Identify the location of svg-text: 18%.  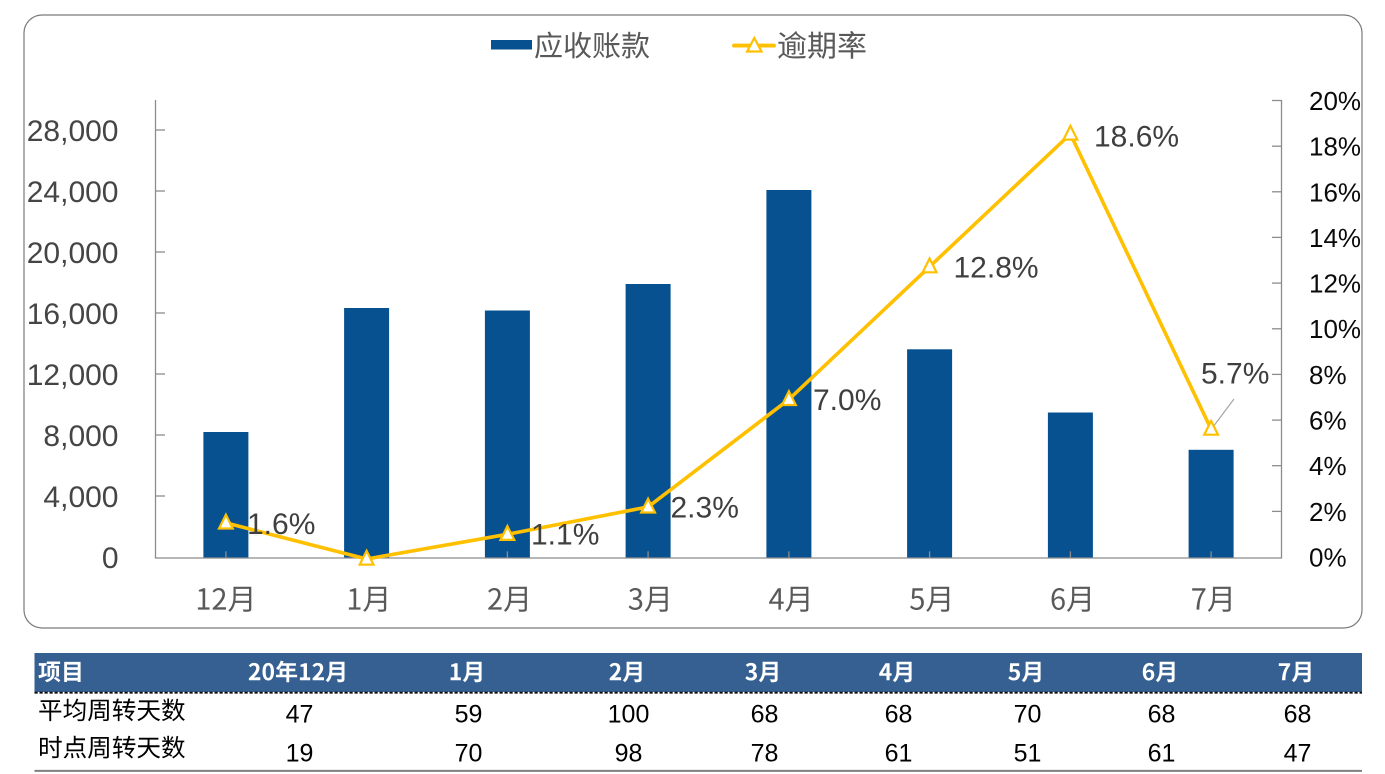
(1335, 147).